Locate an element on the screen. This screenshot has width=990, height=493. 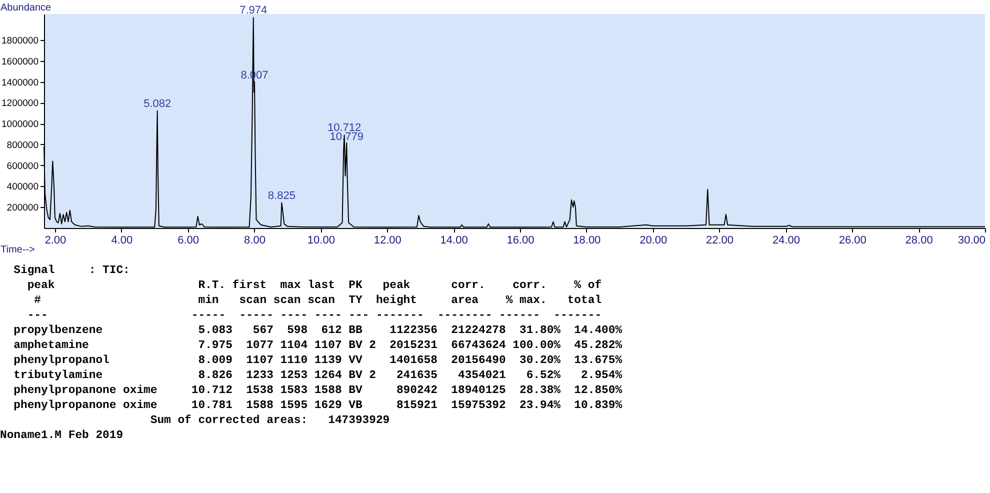
y-axis-title: Abundance is located at coordinates (26, 8).